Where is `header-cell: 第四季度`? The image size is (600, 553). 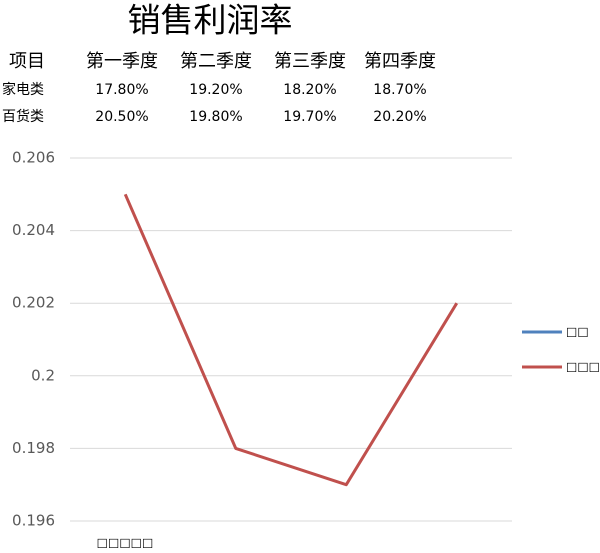
header-cell: 第四季度 is located at coordinates (400, 61).